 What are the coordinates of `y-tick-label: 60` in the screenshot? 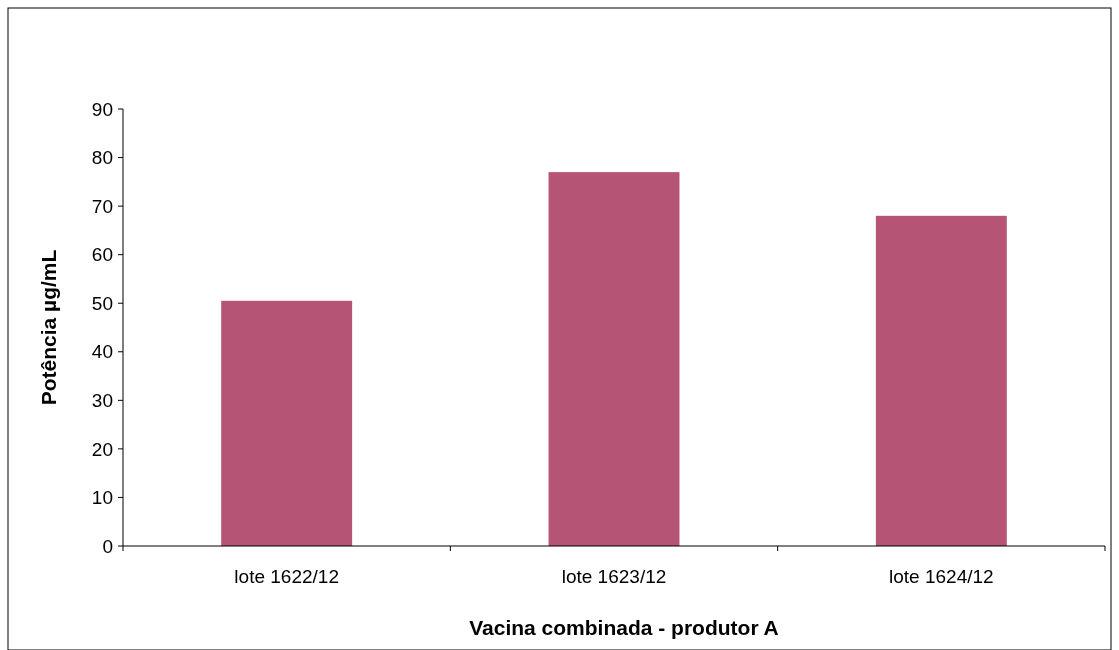 It's located at (102, 255).